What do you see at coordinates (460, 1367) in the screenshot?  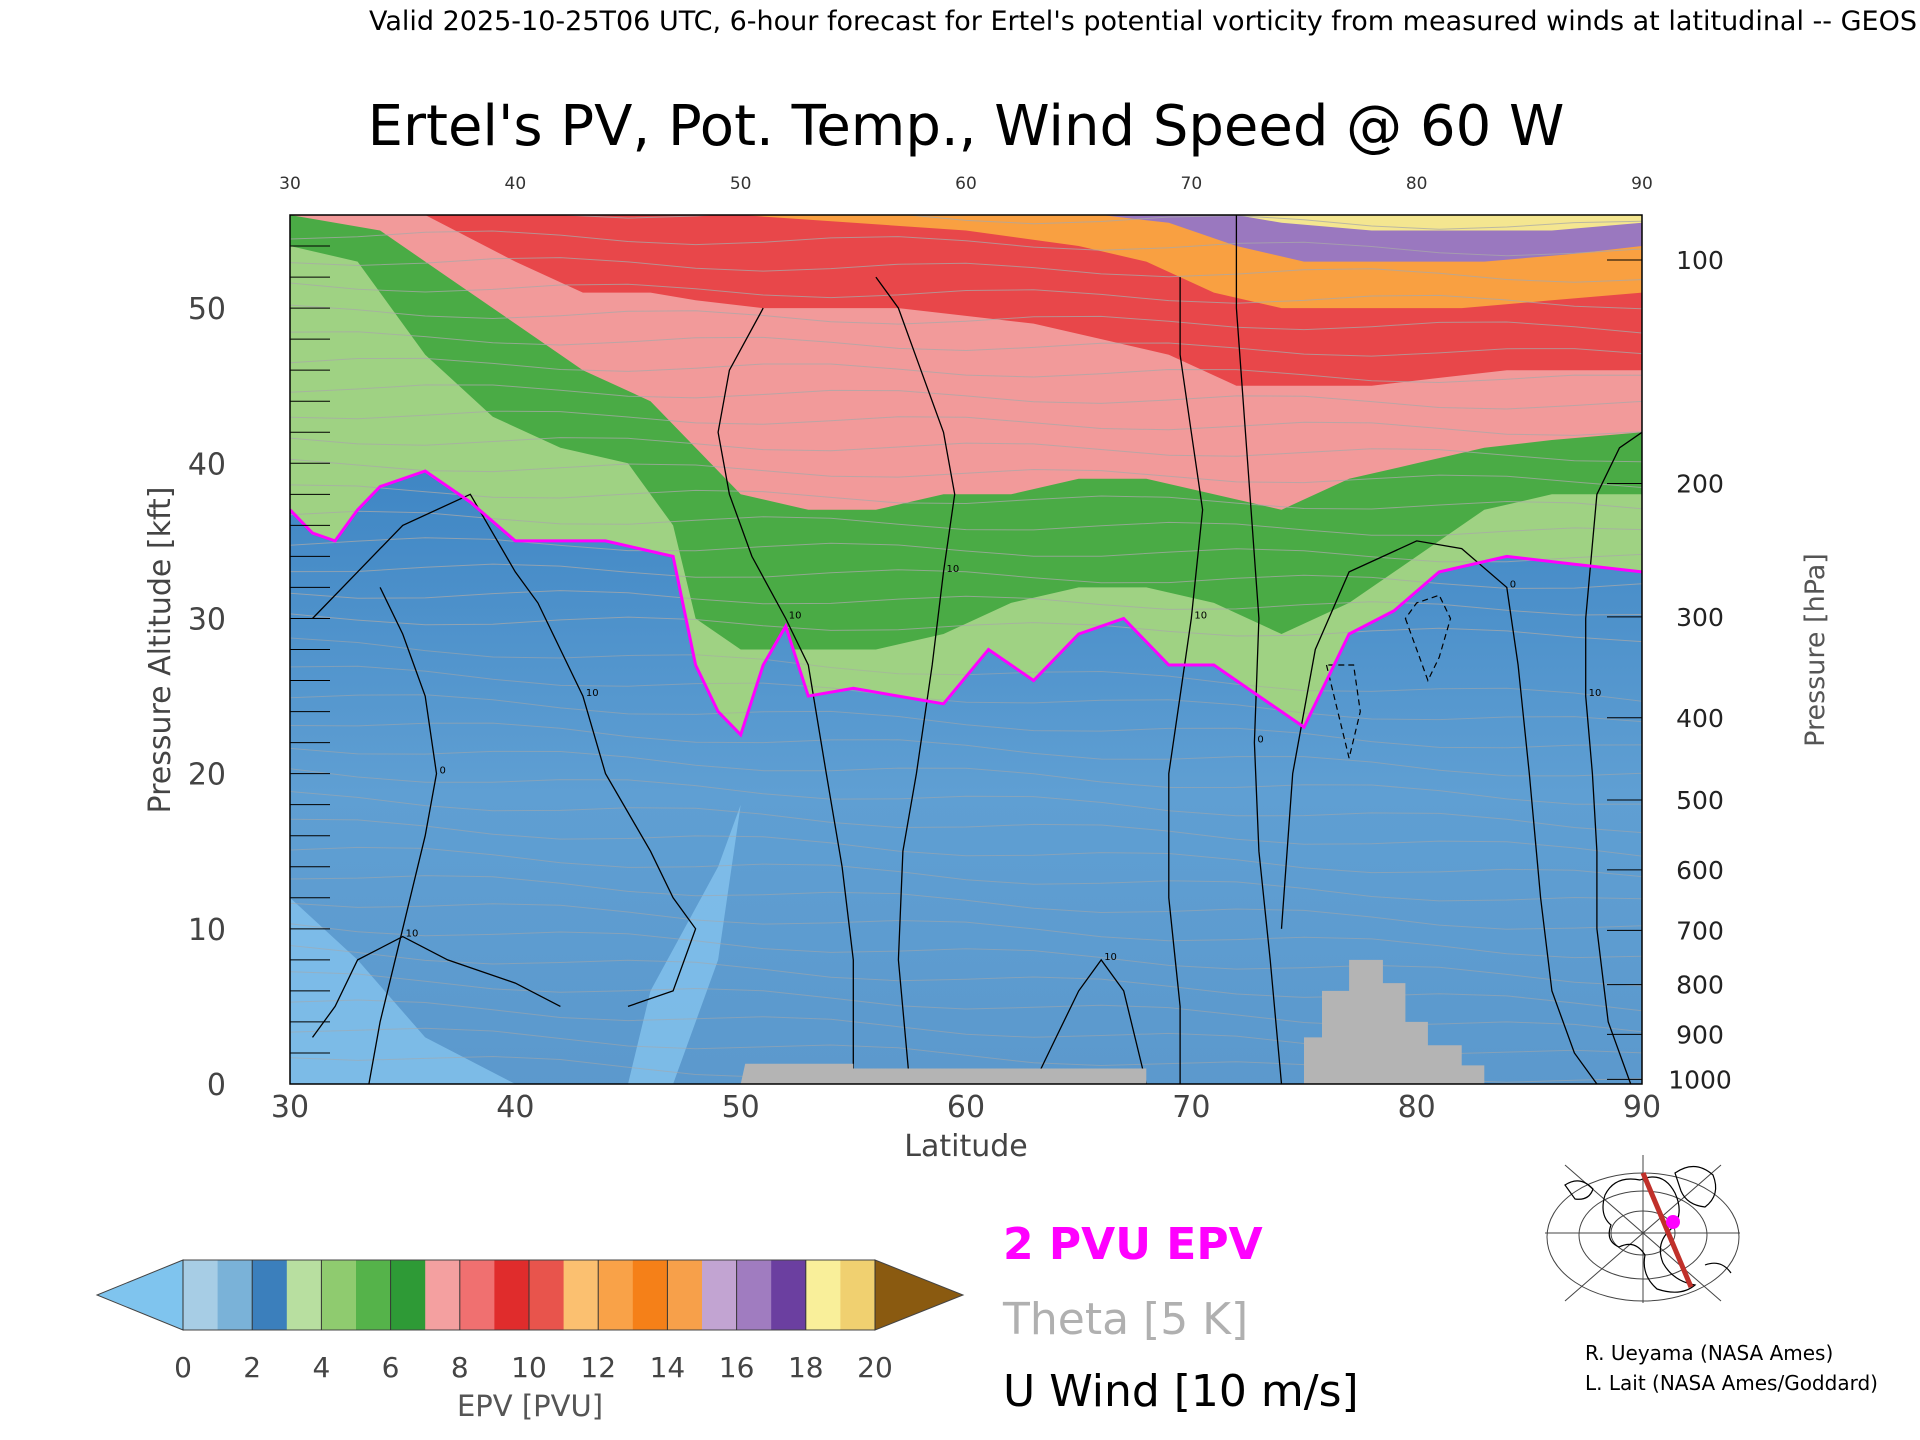 I see `colorbar-tick-label: 8` at bounding box center [460, 1367].